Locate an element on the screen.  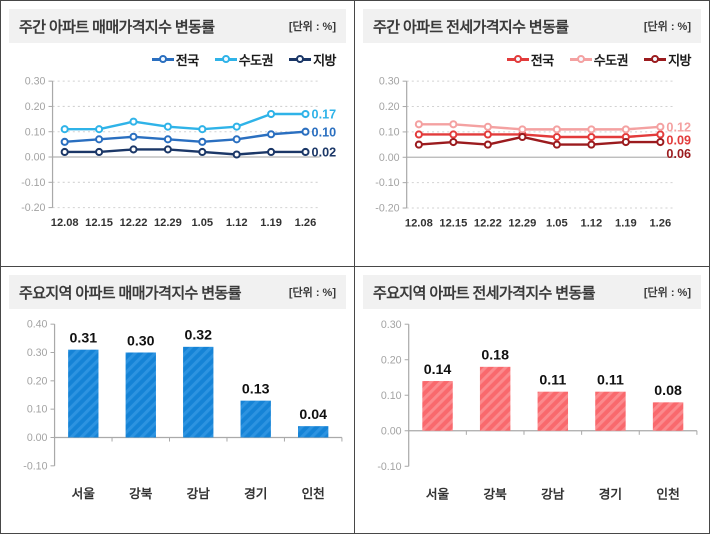
panel-title-bar: 주간 아파트 전세가격지수 변동률 [단위 : %] is located at coordinates (532, 26).